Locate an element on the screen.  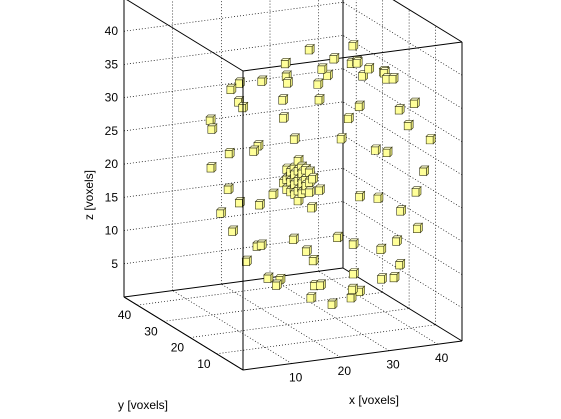
y-tick-label: 20 is located at coordinates (178, 348).